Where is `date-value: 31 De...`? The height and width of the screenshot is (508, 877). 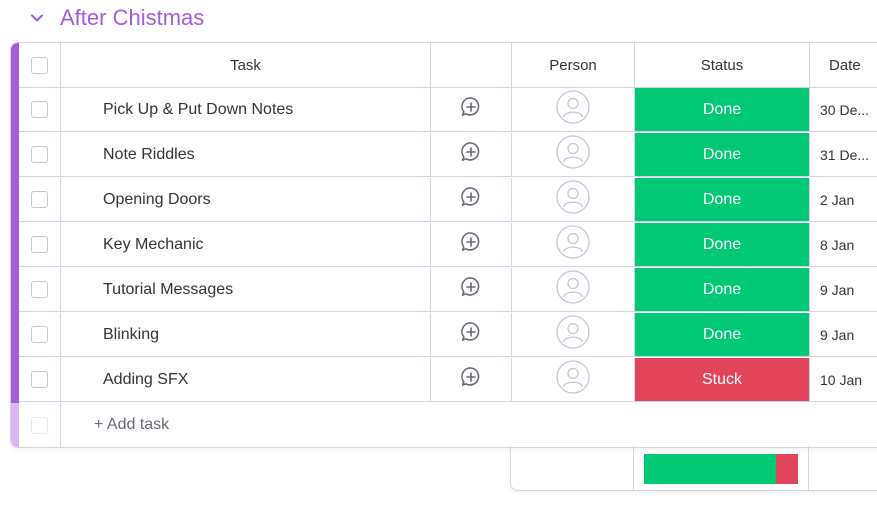 date-value: 31 De... is located at coordinates (845, 154).